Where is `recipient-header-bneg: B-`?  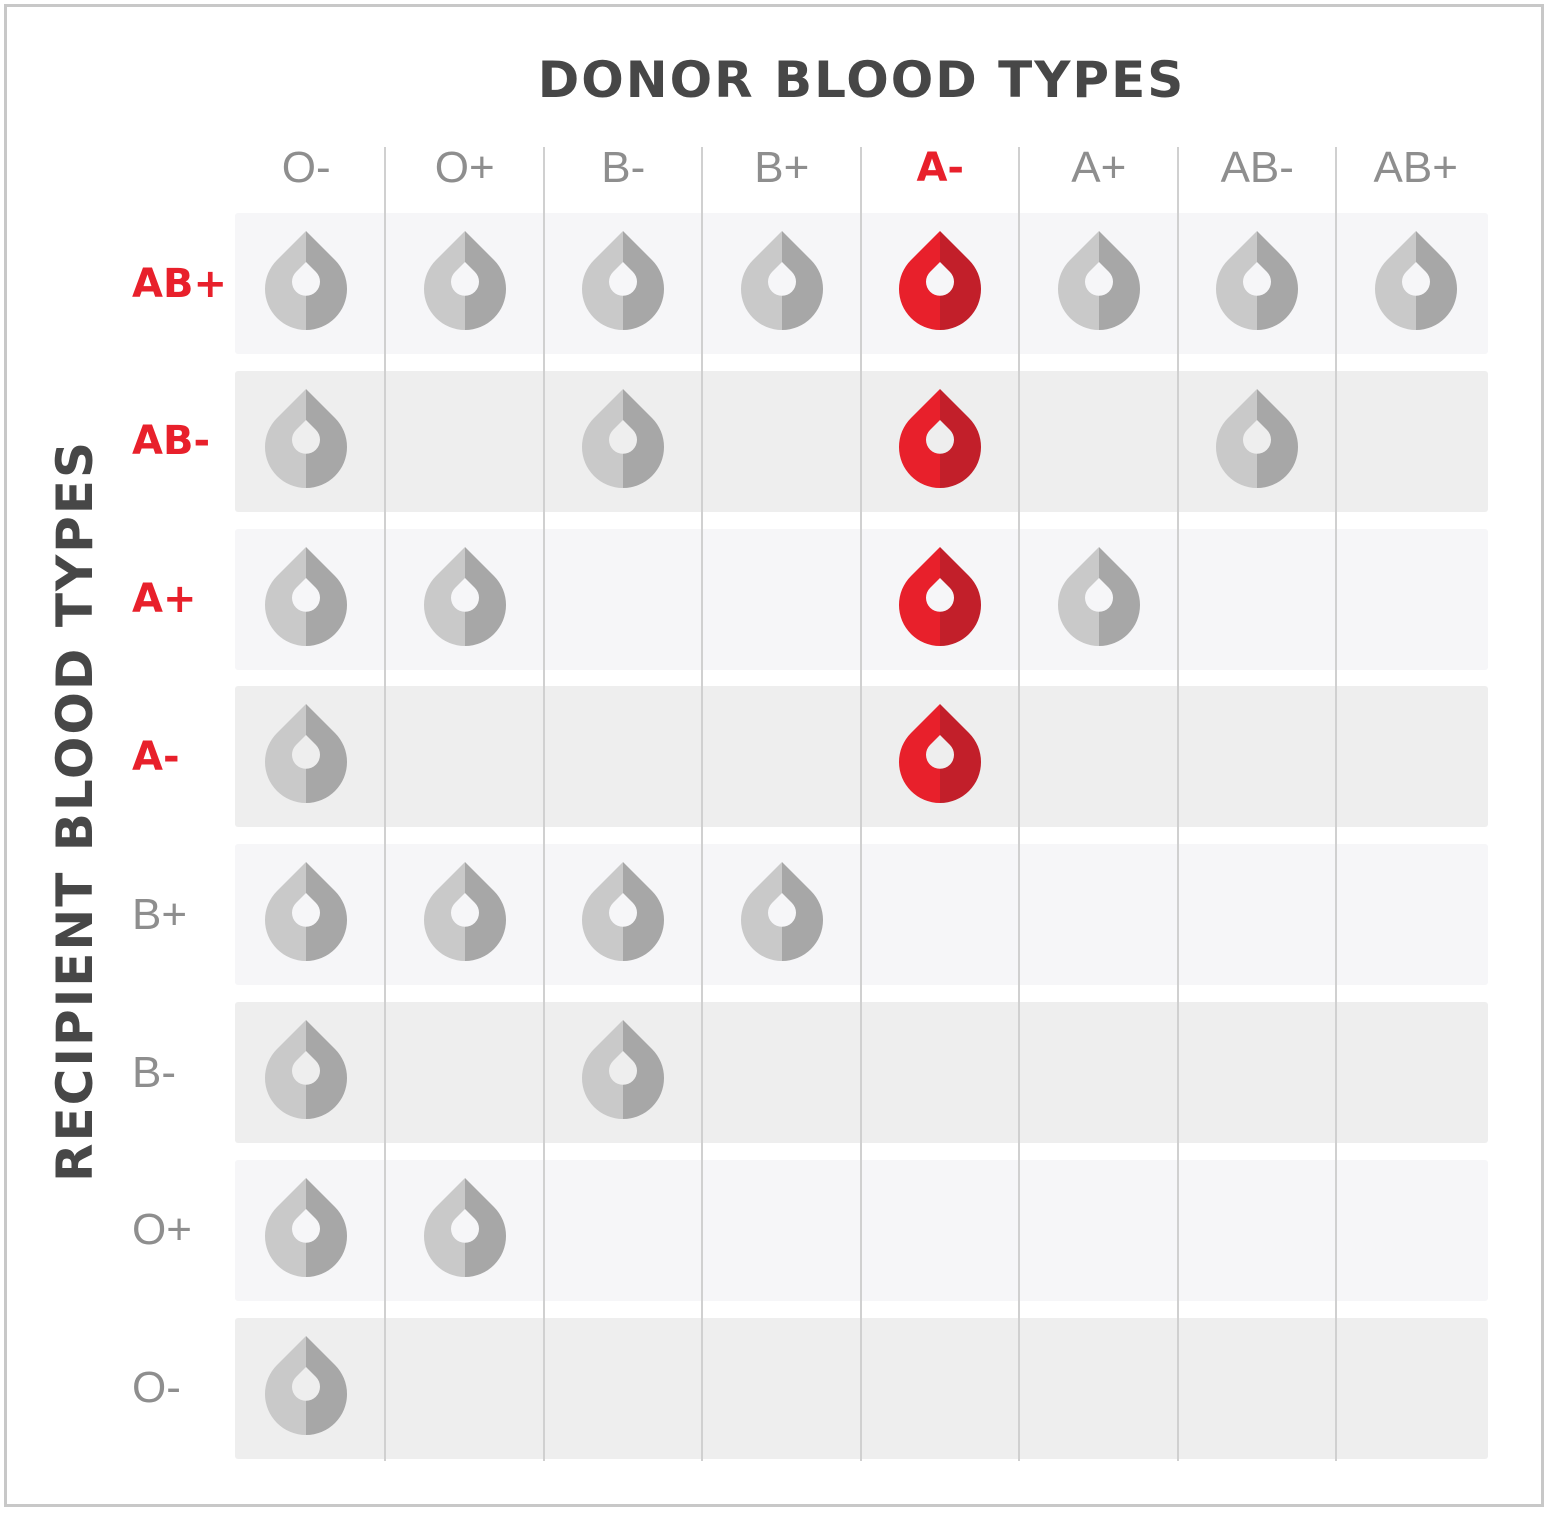
recipient-header-bneg: B- is located at coordinates (154, 1072).